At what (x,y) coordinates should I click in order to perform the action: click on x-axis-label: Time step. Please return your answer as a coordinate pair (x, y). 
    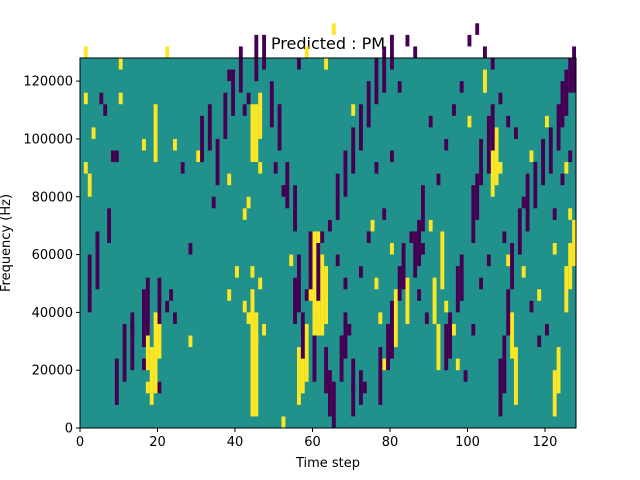
    Looking at the image, I should click on (327, 463).